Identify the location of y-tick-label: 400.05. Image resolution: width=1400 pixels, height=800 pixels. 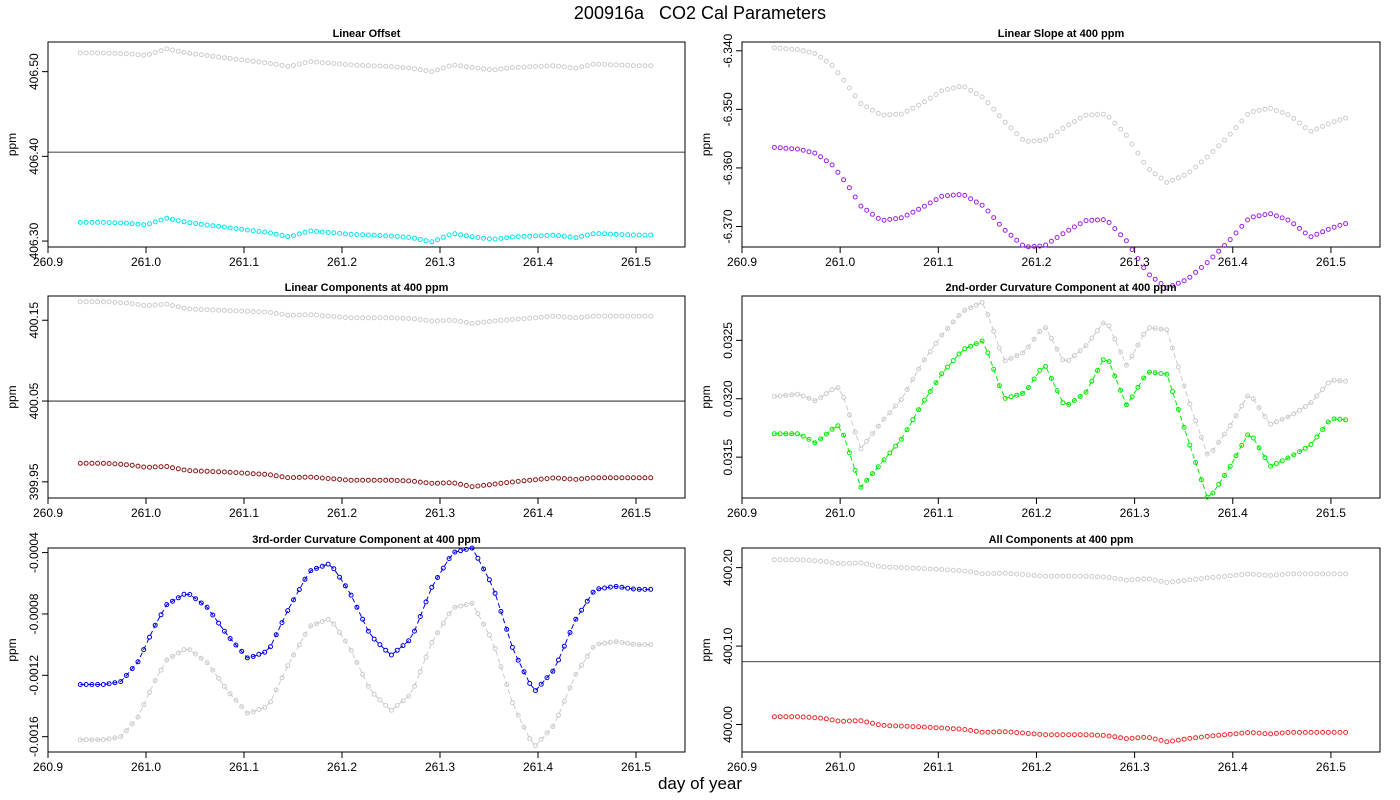
(34, 400).